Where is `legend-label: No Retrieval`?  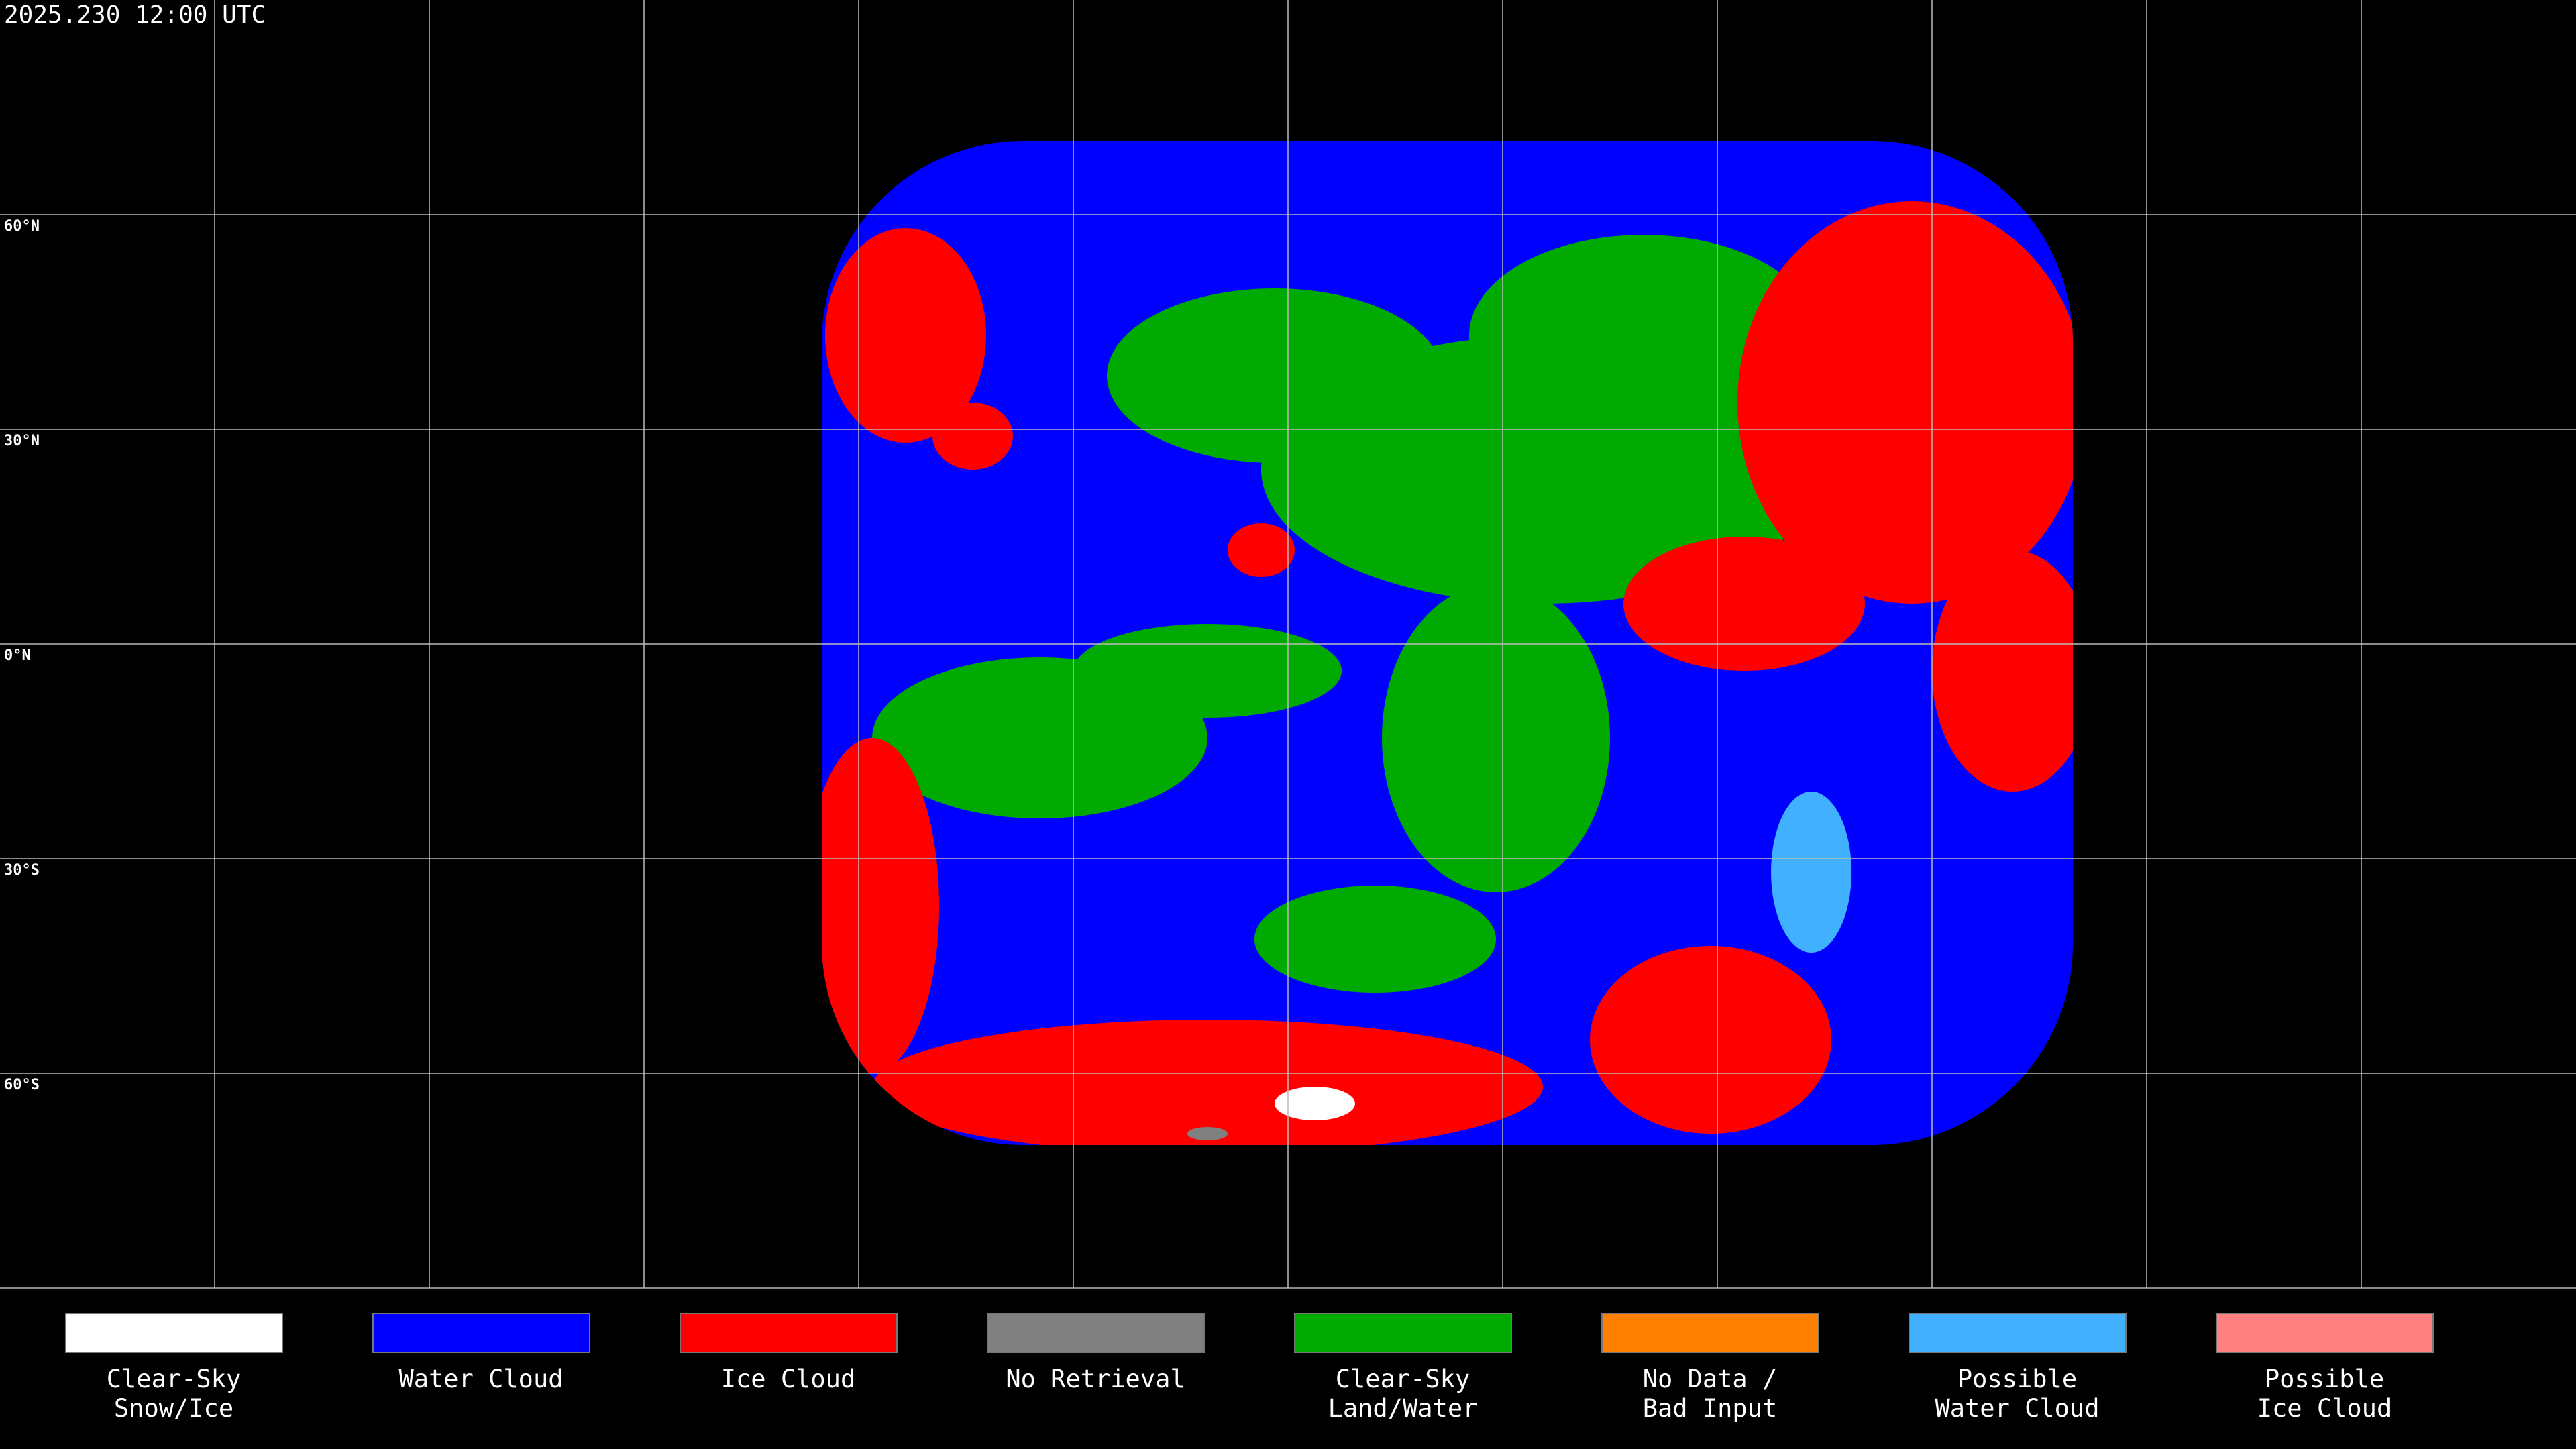 legend-label: No Retrieval is located at coordinates (1095, 1378).